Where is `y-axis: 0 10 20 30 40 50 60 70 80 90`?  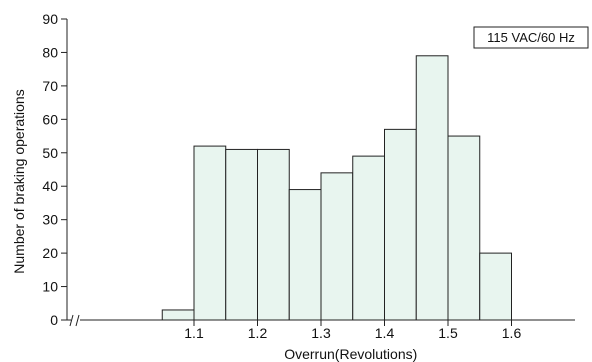 y-axis: 0 10 20 30 40 50 60 70 80 90 is located at coordinates (55, 169).